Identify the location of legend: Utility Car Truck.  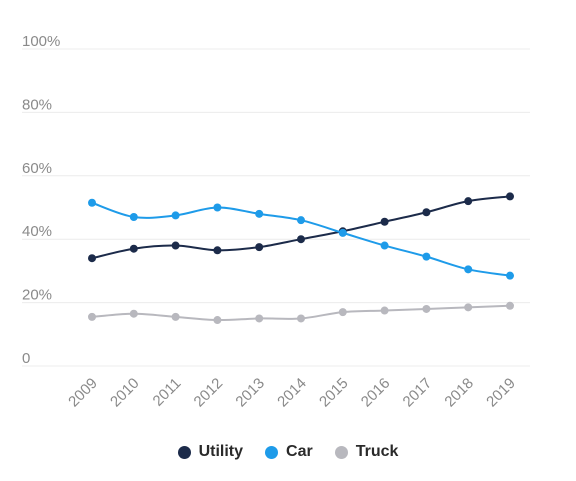
(288, 452).